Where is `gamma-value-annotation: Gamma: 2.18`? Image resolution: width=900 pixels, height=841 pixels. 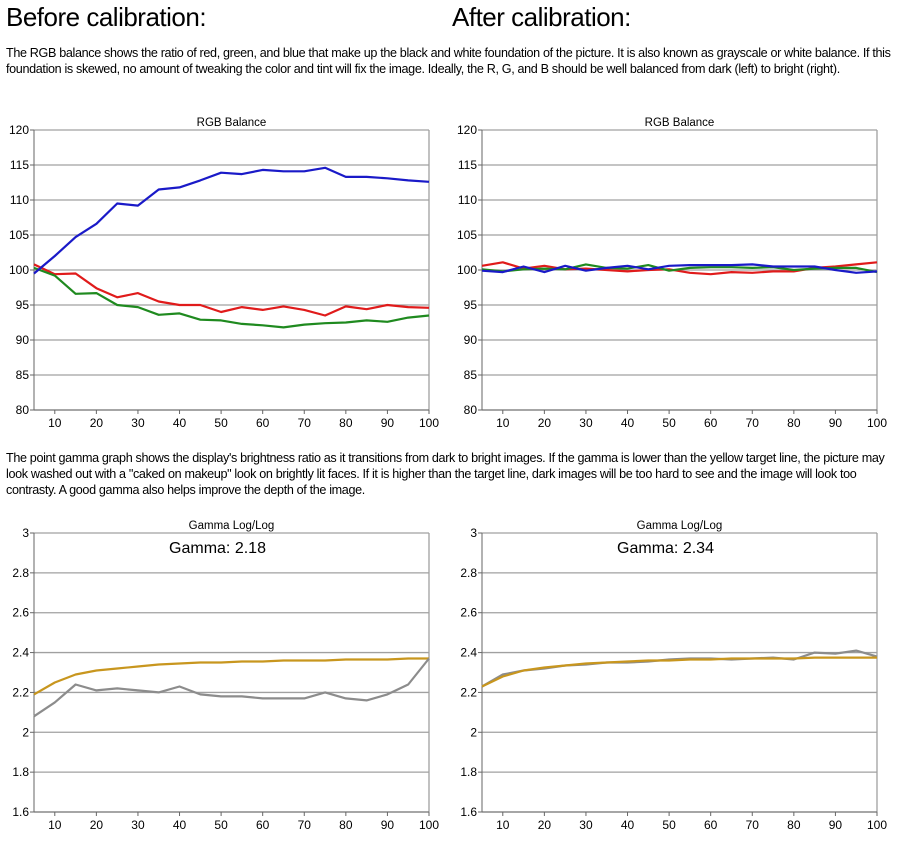 gamma-value-annotation: Gamma: 2.18 is located at coordinates (217, 548).